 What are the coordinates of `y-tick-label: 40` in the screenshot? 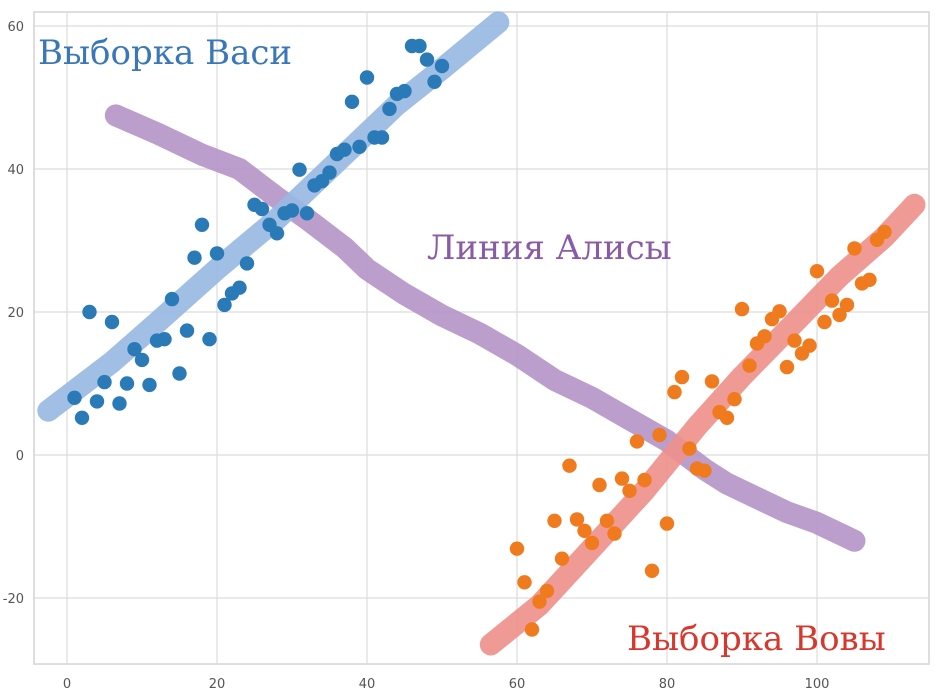 It's located at (15, 170).